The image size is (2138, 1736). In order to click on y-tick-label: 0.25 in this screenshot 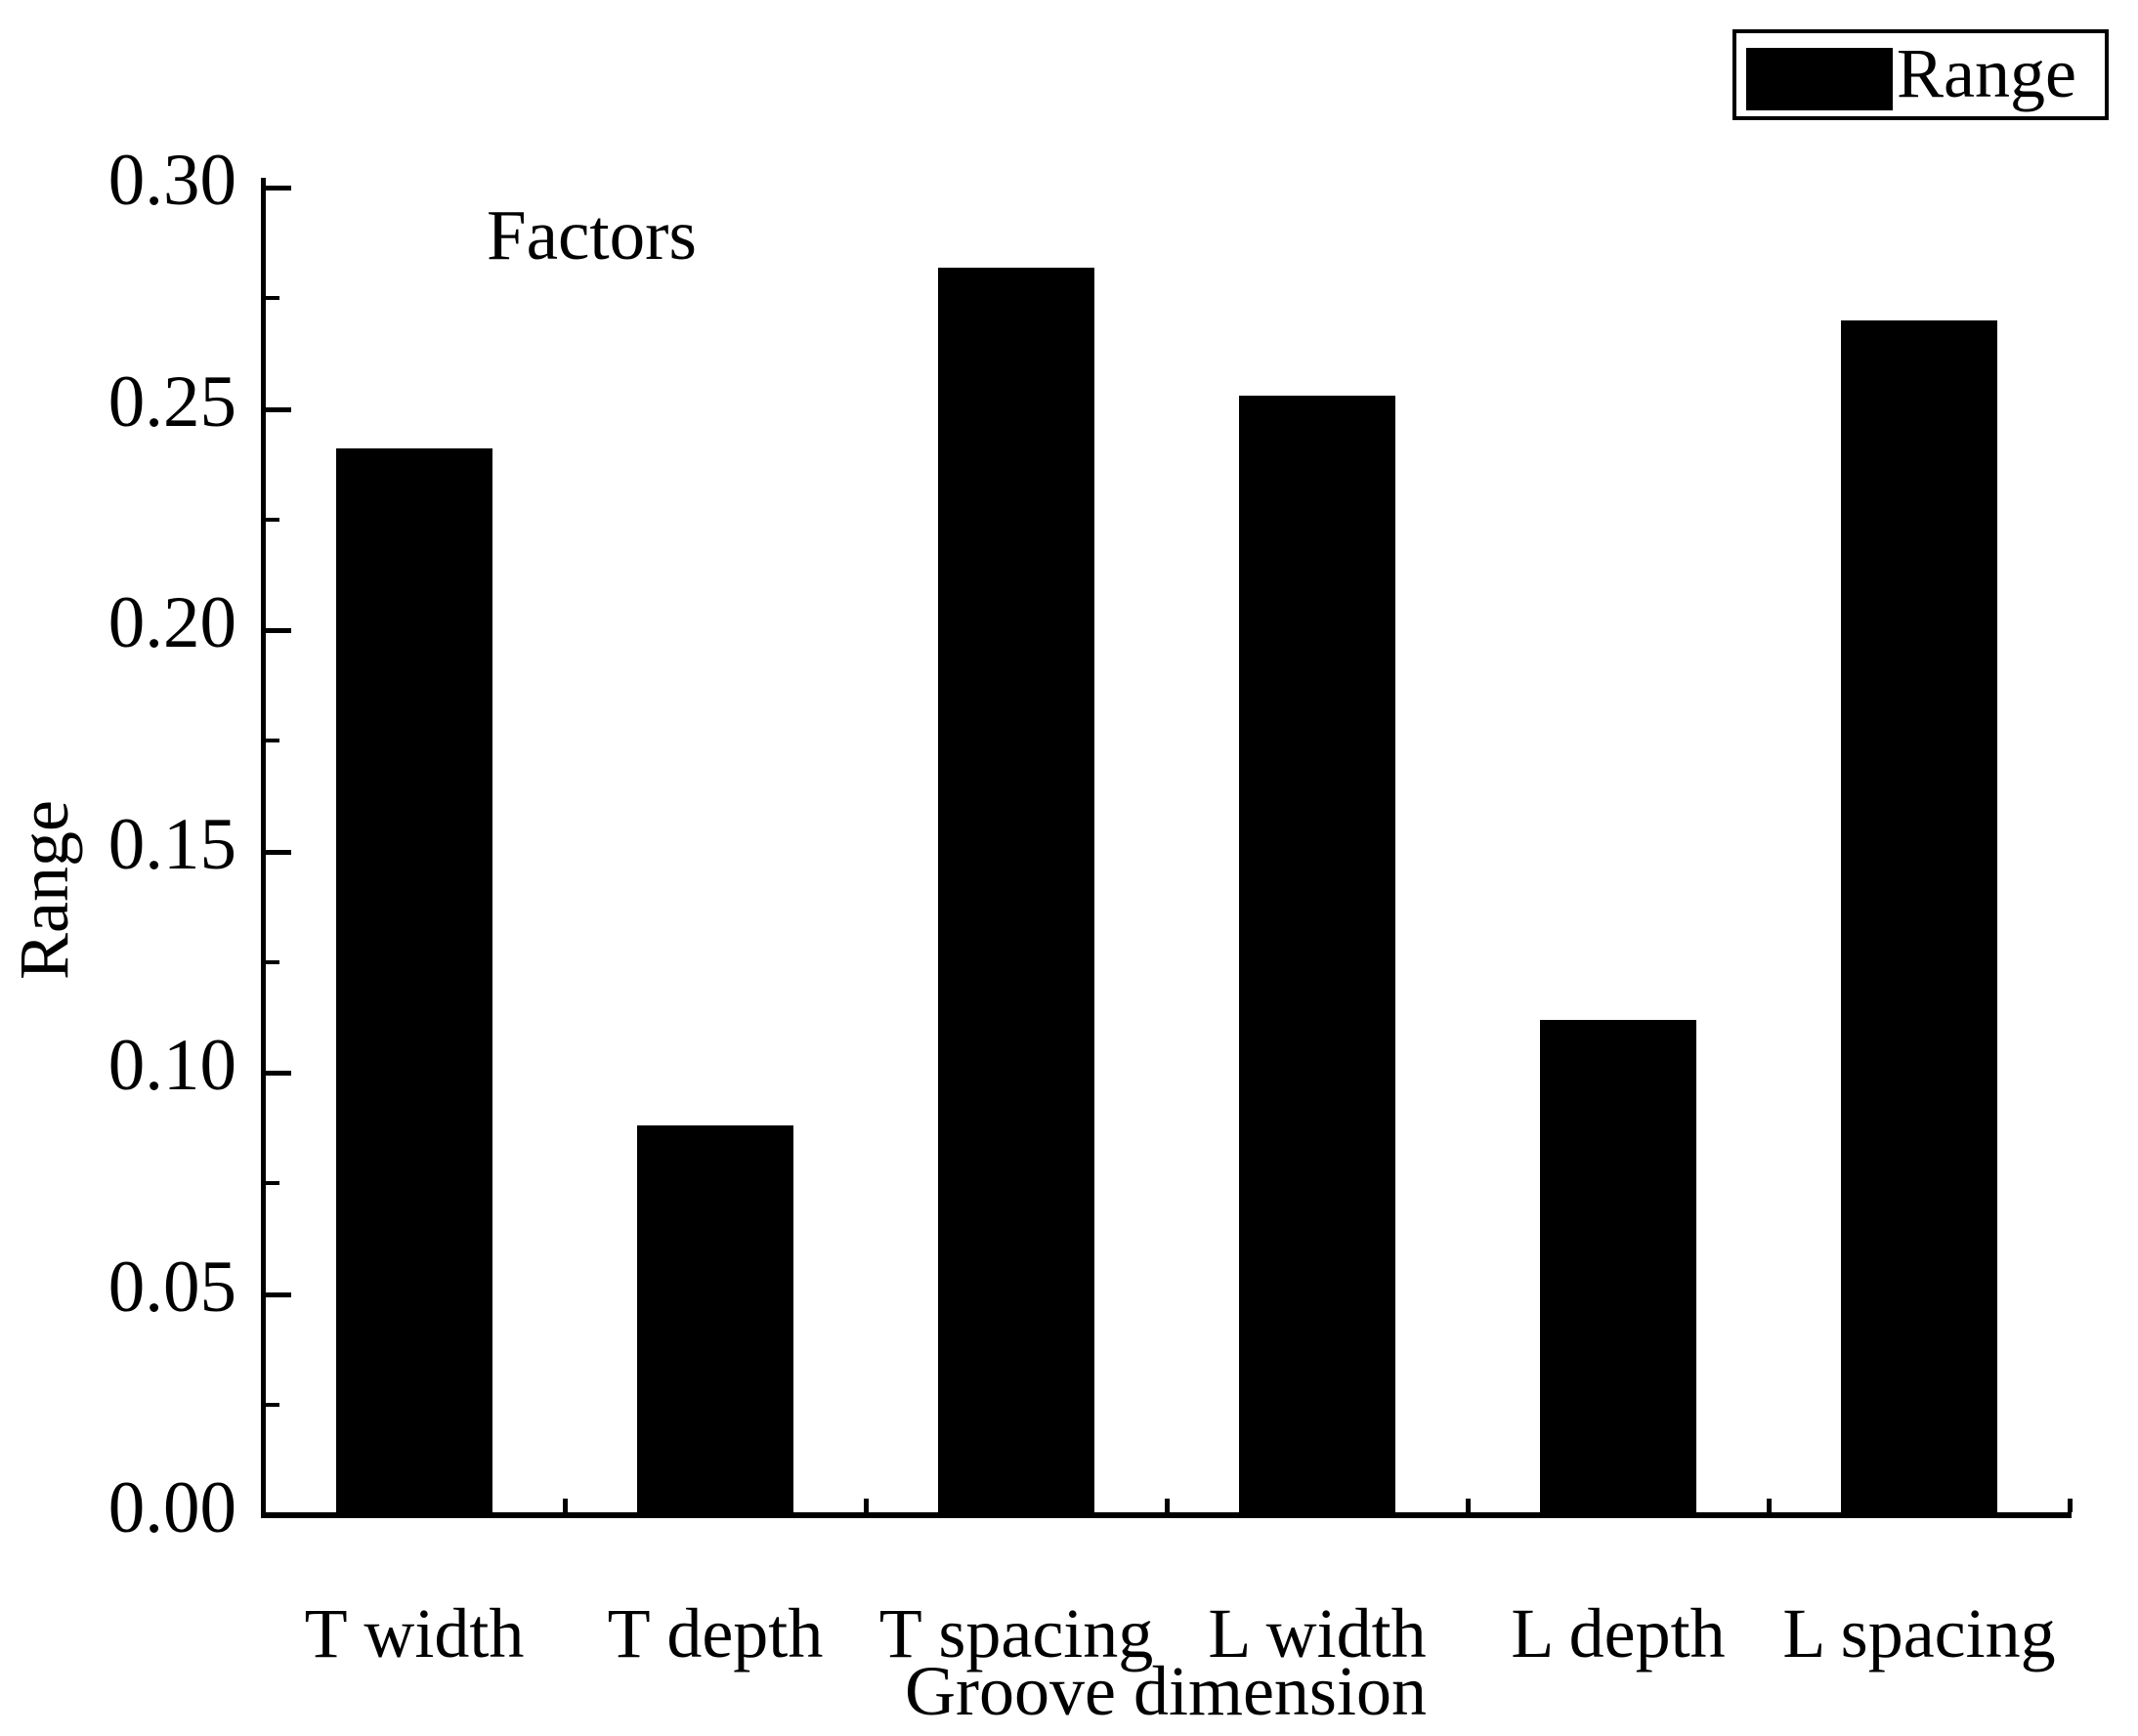, I will do `click(171, 401)`.